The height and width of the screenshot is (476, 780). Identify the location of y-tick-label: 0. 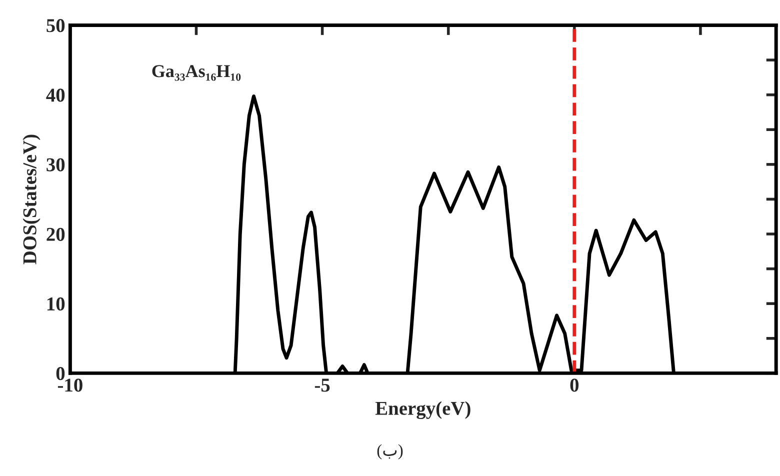
(60, 373).